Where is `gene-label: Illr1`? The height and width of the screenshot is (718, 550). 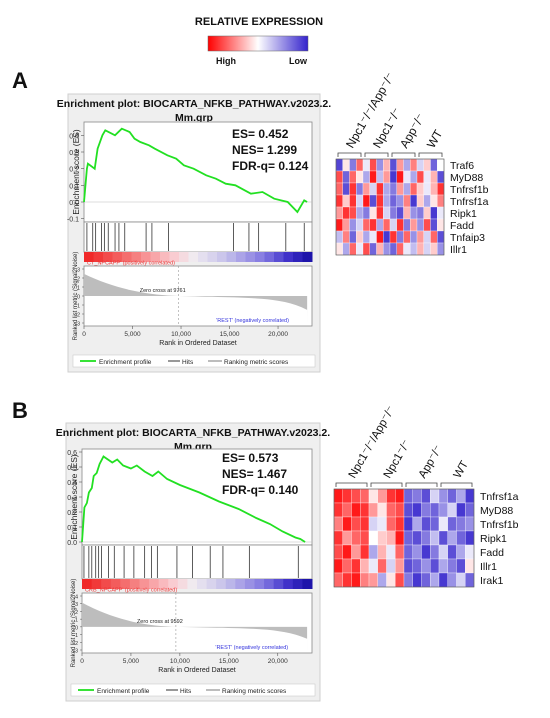 gene-label: Illr1 is located at coordinates (458, 250).